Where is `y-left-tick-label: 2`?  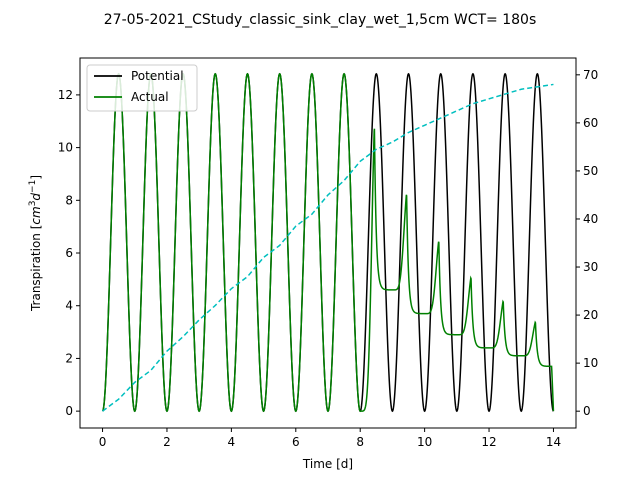
y-left-tick-label: 2 is located at coordinates (69, 358).